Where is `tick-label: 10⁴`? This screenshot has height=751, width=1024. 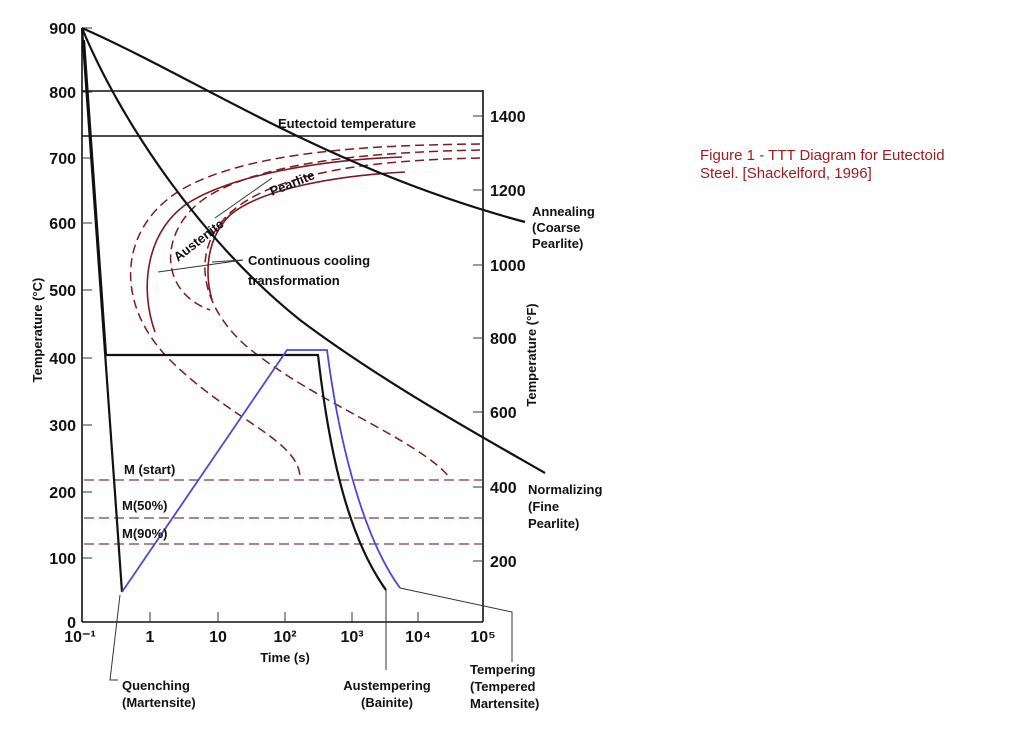 tick-label: 10⁴ is located at coordinates (418, 637).